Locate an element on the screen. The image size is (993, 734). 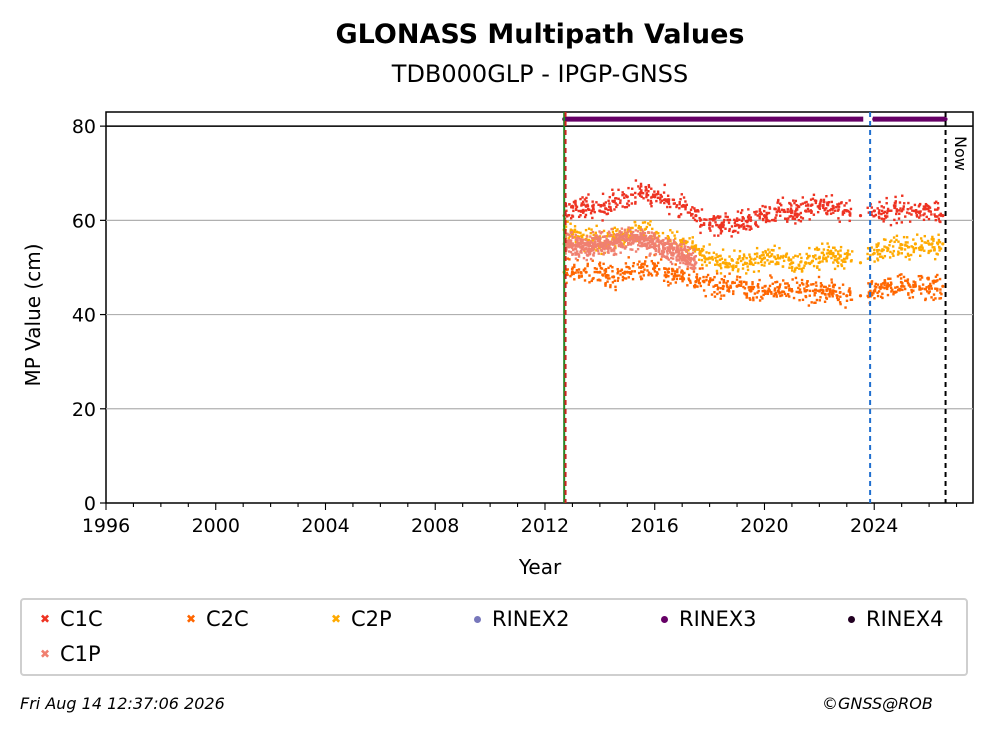
x-tick-label: 2020 is located at coordinates (764, 526).